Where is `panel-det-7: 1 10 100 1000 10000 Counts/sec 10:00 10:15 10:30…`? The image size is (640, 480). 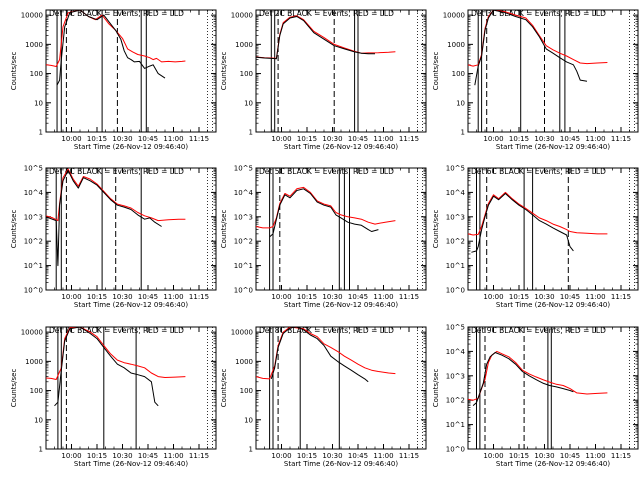 panel-det-7: 1 10 100 1000 10000 Counts/sec 10:00 10:15 10:30… is located at coordinates (113, 397).